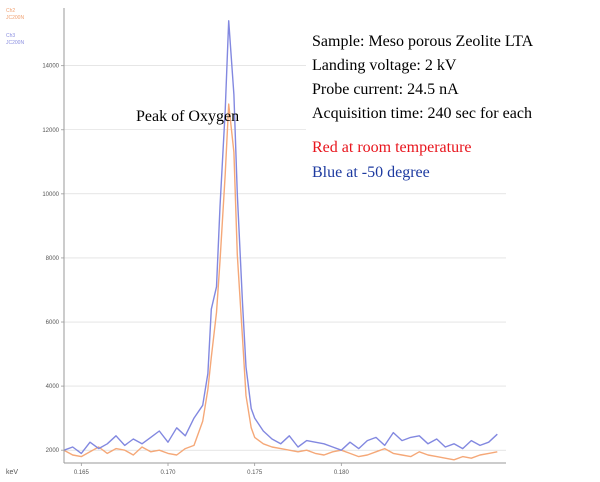 Image resolution: width=600 pixels, height=482 pixels. Describe the element at coordinates (15, 18) in the screenshot. I see `legend-entry-ch2-sub: JC200N` at that location.